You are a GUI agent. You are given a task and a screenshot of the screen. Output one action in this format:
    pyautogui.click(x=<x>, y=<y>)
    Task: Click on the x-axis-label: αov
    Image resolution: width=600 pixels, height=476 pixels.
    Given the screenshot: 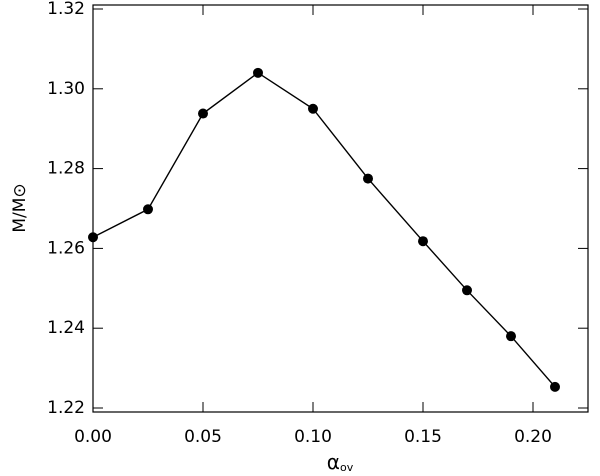 What is the action you would take?
    pyautogui.click(x=340, y=462)
    